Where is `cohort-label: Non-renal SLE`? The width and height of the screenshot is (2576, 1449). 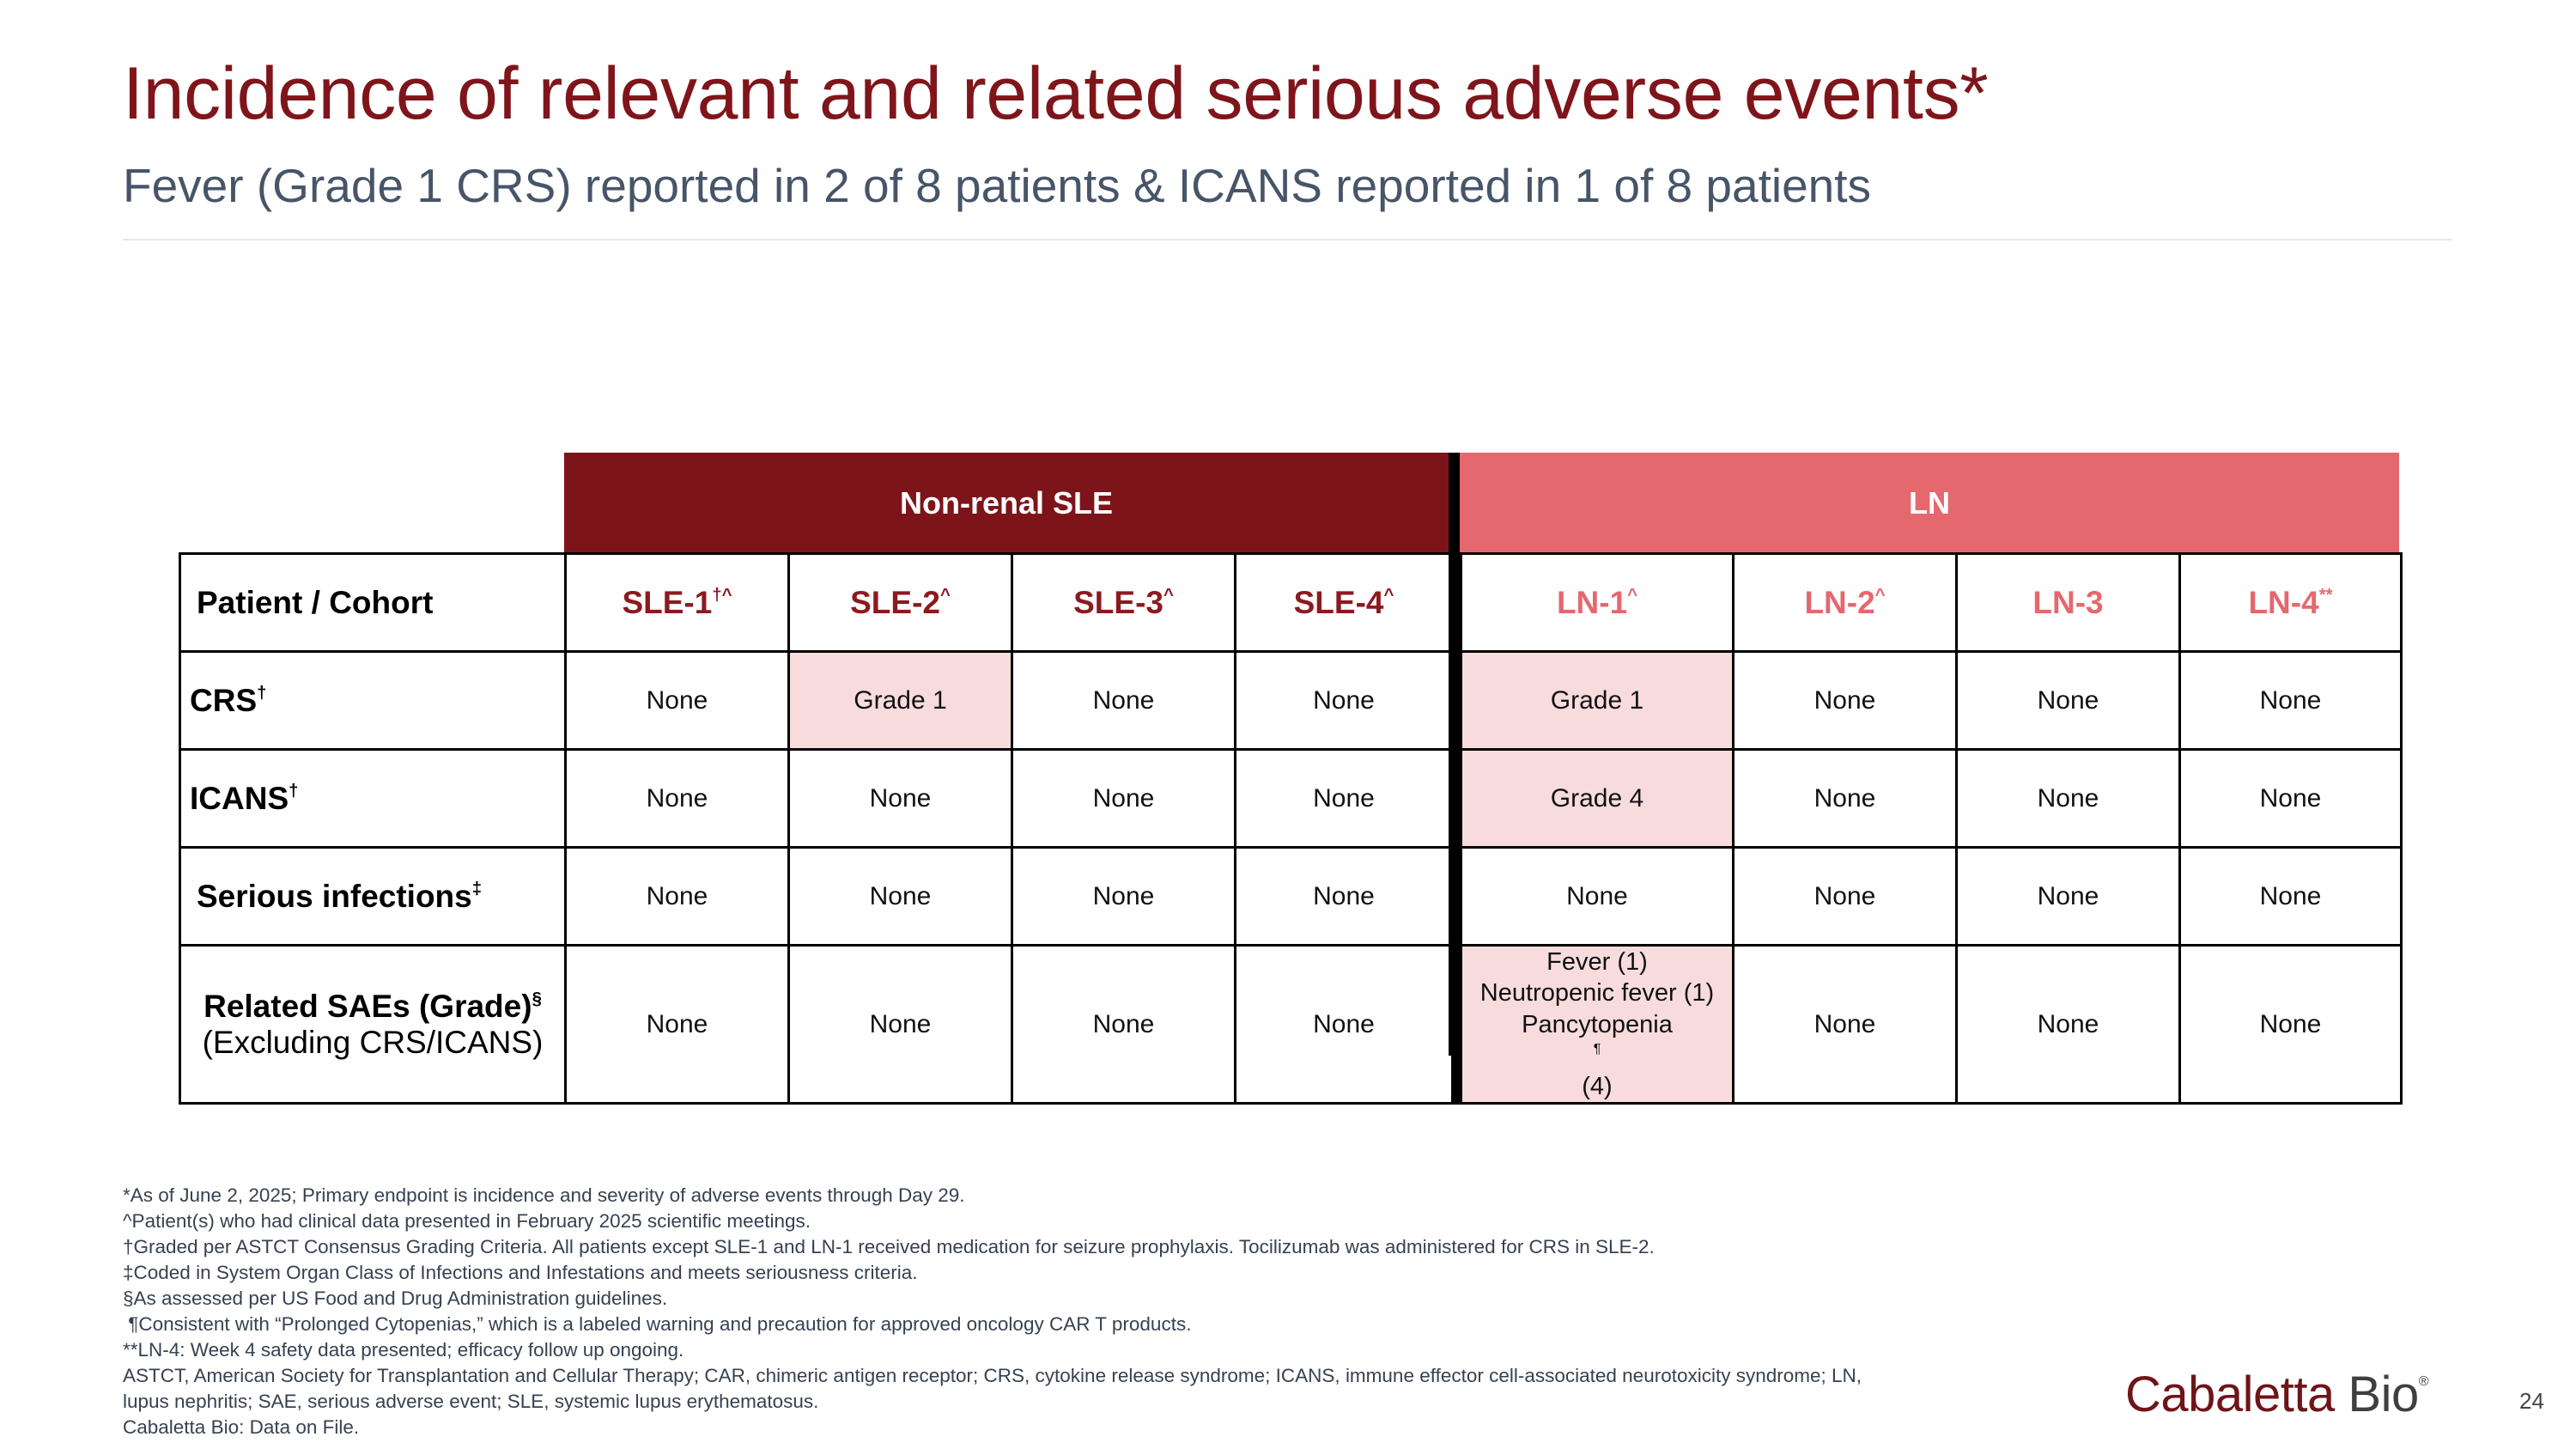 cohort-label: Non-renal SLE is located at coordinates (1006, 502).